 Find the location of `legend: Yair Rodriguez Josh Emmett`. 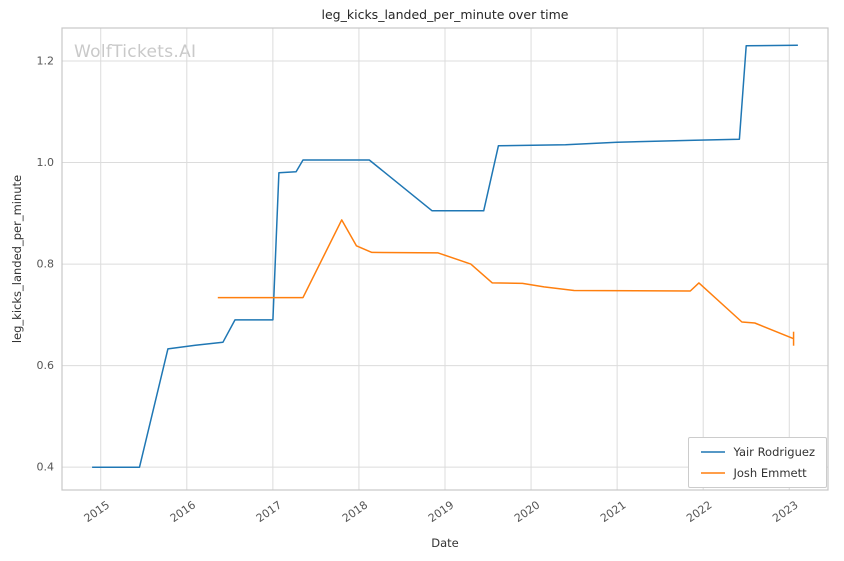

legend: Yair Rodriguez Josh Emmett is located at coordinates (757, 462).